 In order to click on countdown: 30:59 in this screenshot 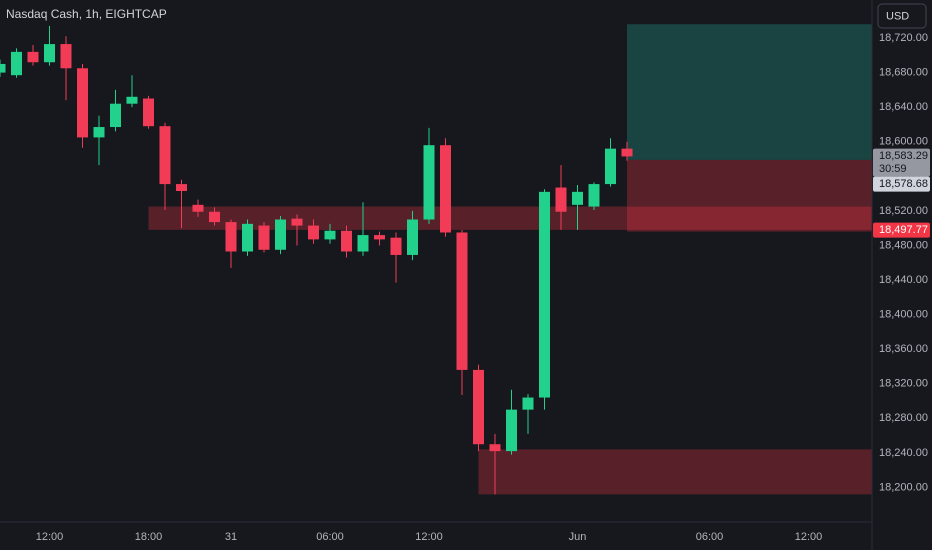, I will do `click(893, 169)`.